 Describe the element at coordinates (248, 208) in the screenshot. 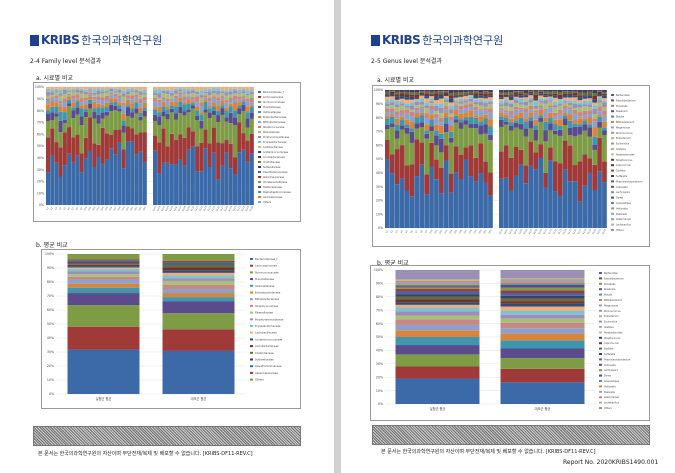

I see `x-tick-label: S123` at that location.